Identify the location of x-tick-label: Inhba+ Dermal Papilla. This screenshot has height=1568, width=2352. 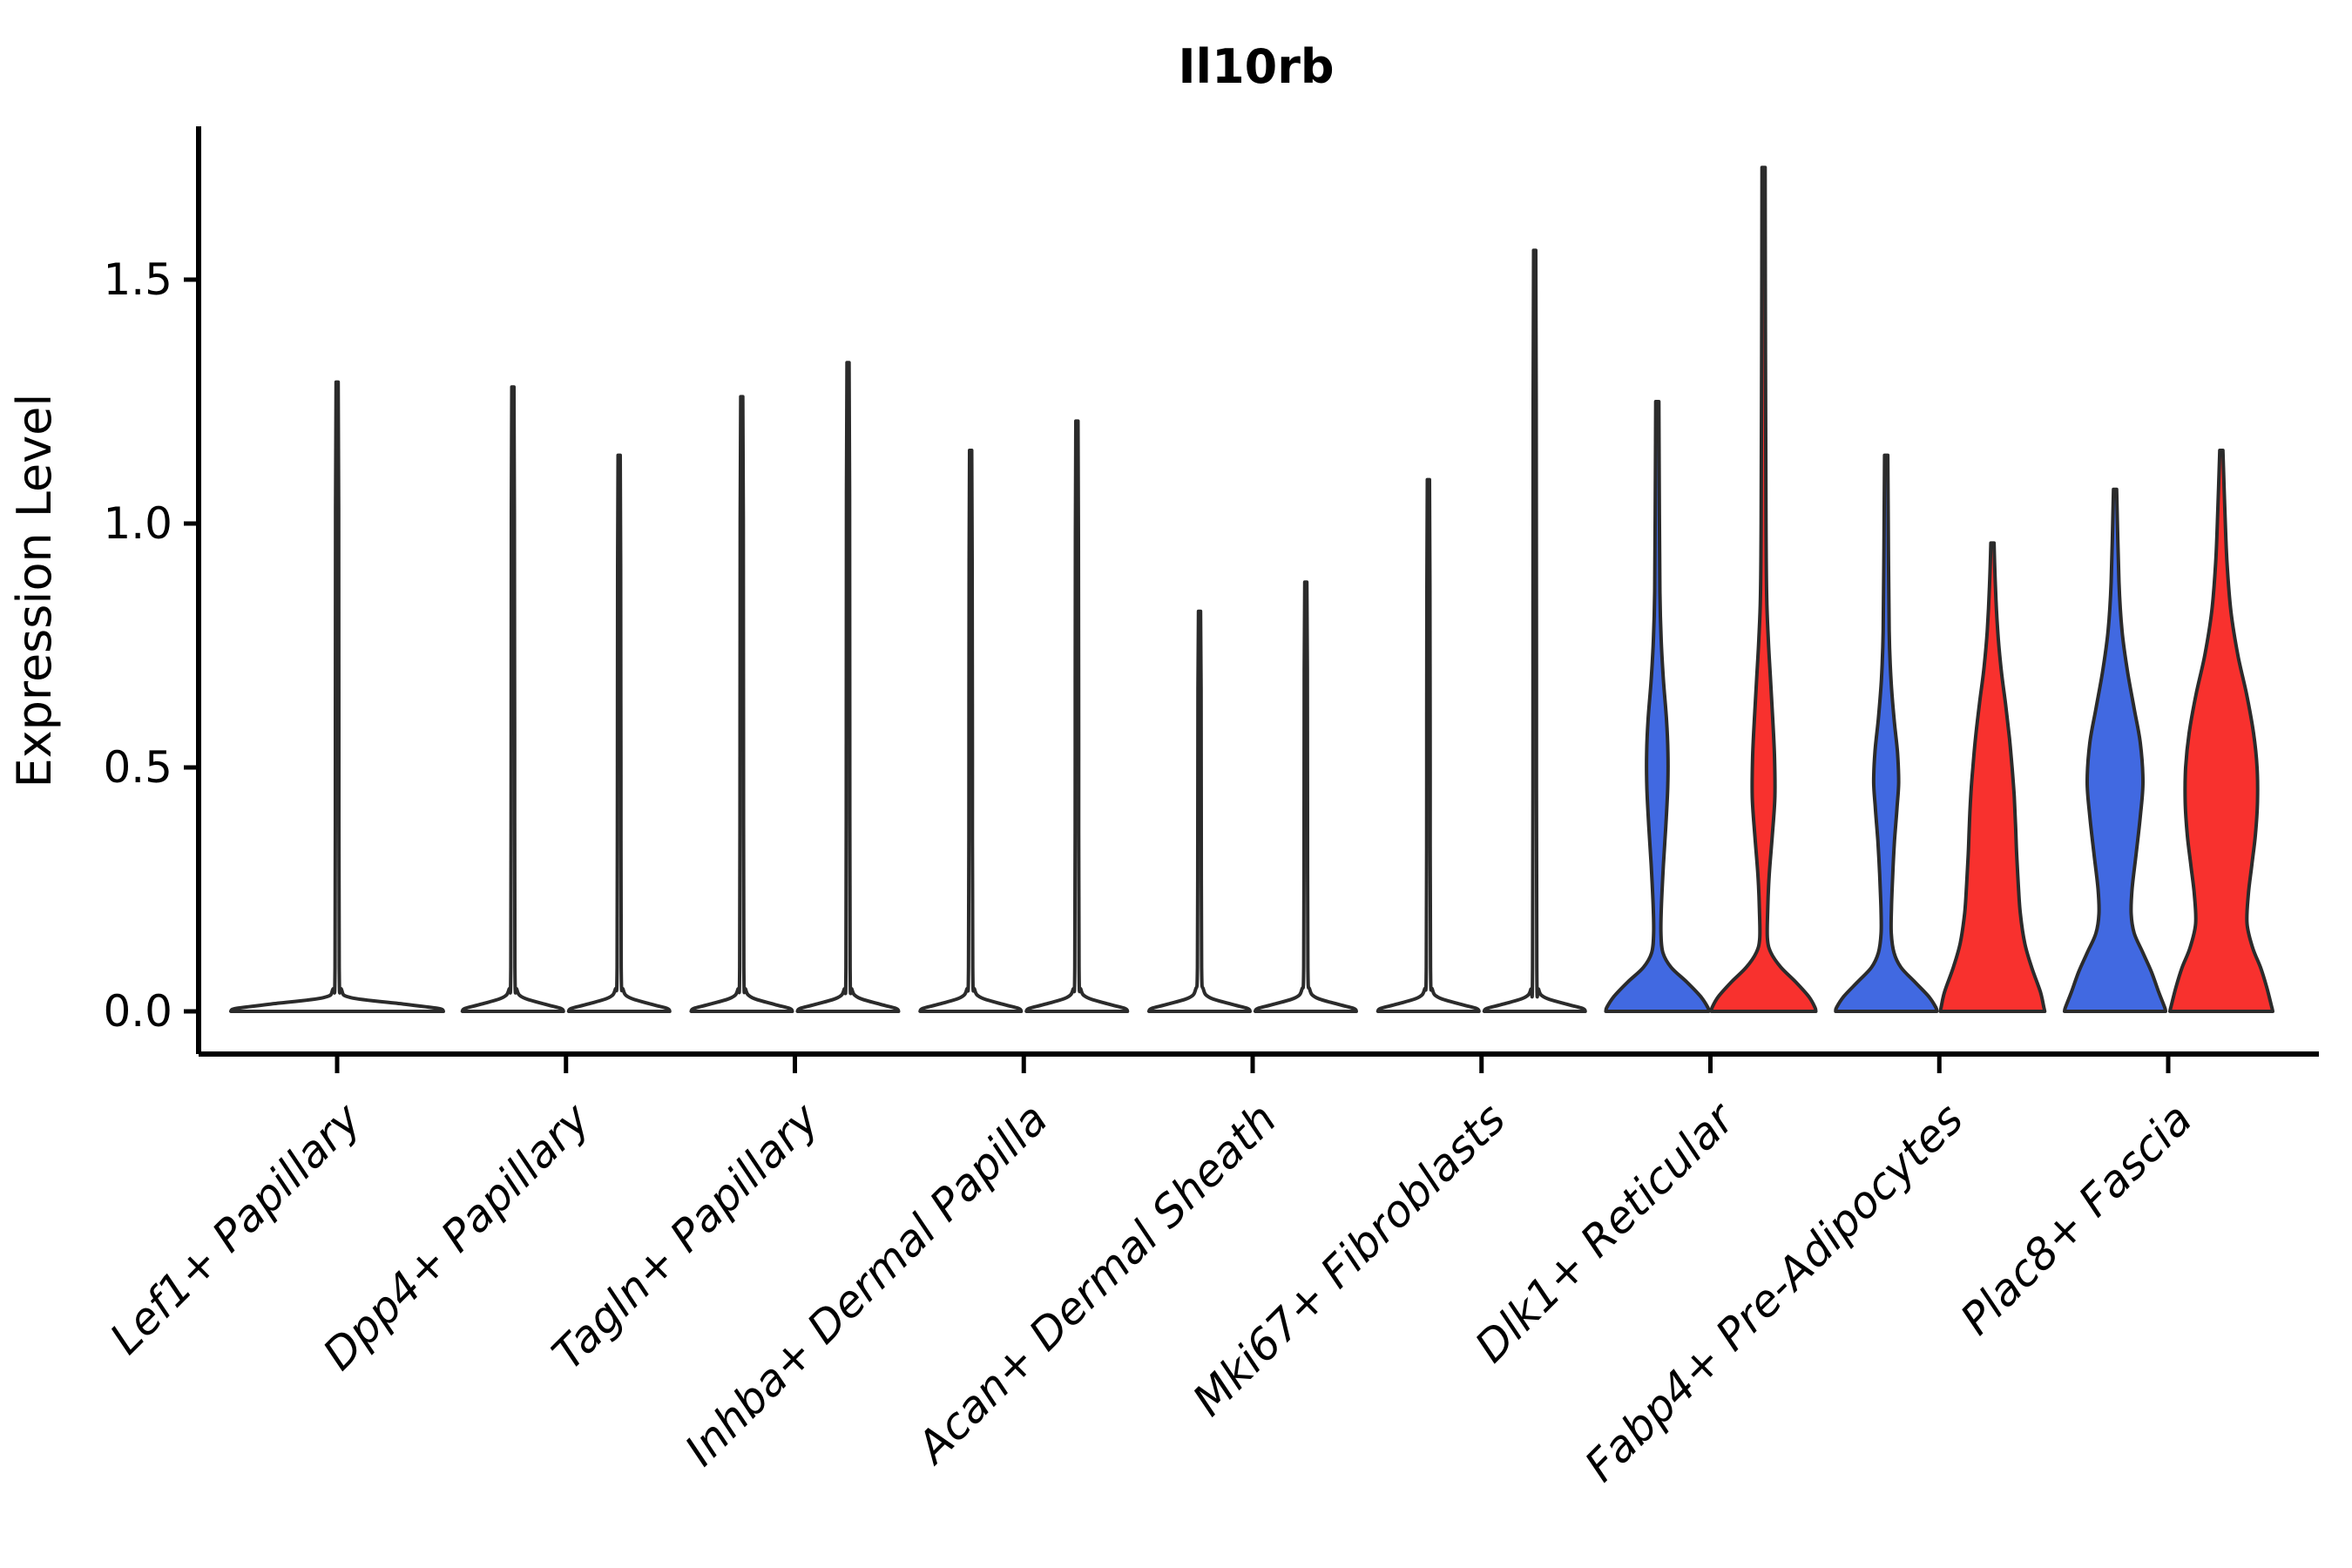
(866, 1284).